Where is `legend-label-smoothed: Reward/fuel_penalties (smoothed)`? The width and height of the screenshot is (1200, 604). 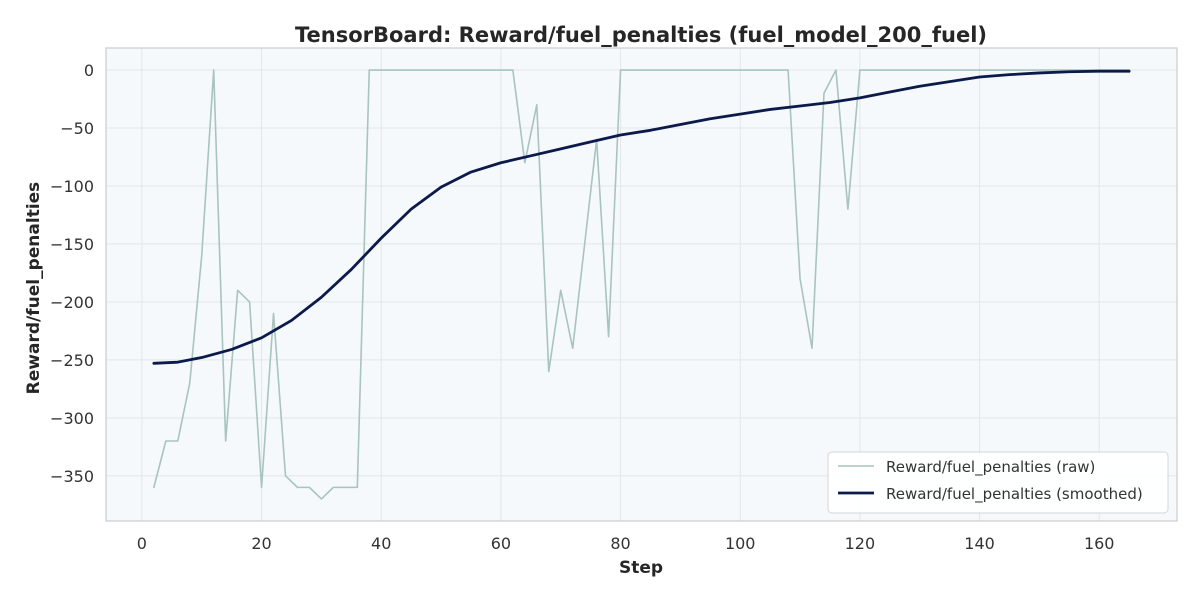 legend-label-smoothed: Reward/fuel_penalties (smoothed) is located at coordinates (1014, 494).